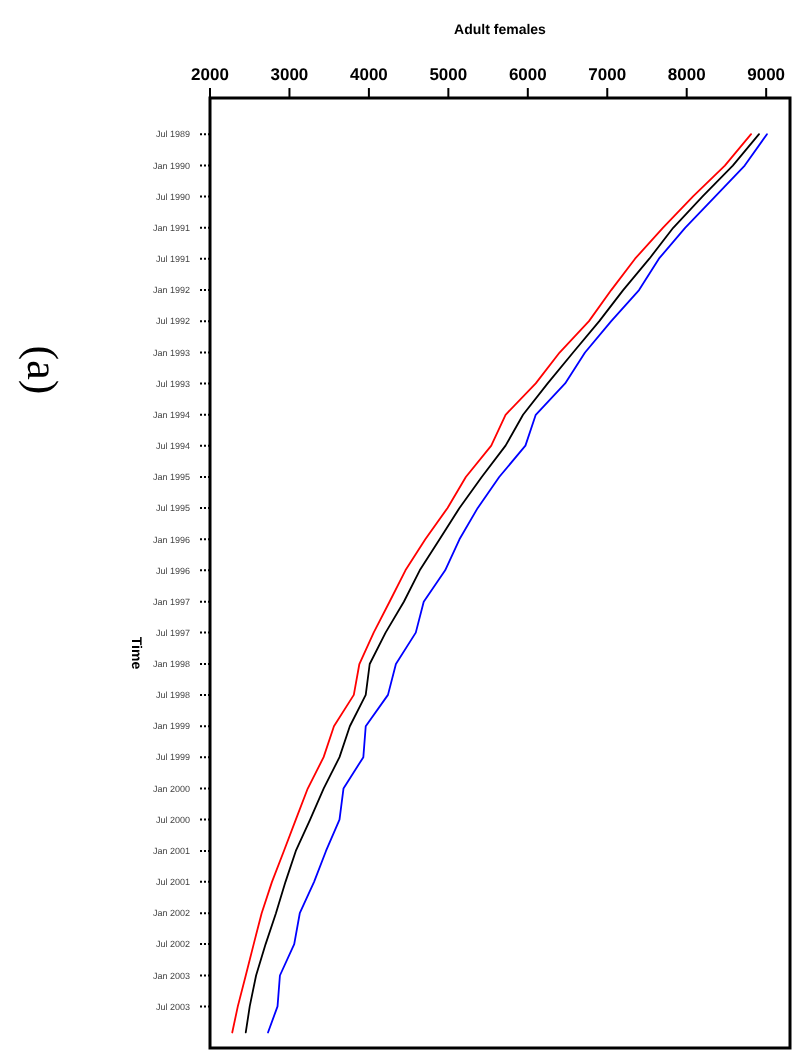 The width and height of the screenshot is (800, 1056). What do you see at coordinates (448, 74) in the screenshot?
I see `x-tick-label: 5000` at bounding box center [448, 74].